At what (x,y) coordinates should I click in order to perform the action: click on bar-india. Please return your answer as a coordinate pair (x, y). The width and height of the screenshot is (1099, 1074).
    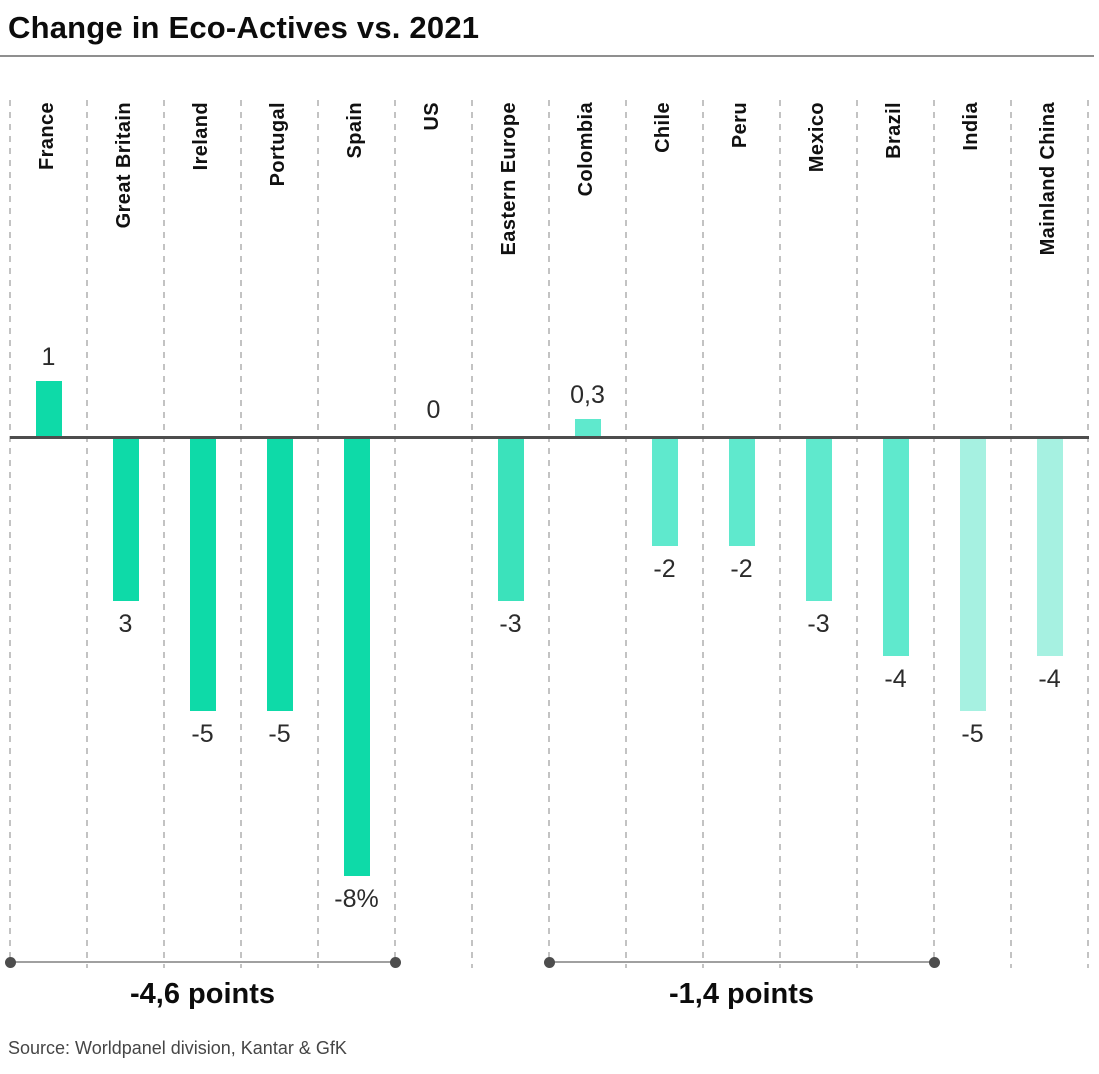
    Looking at the image, I should click on (972, 575).